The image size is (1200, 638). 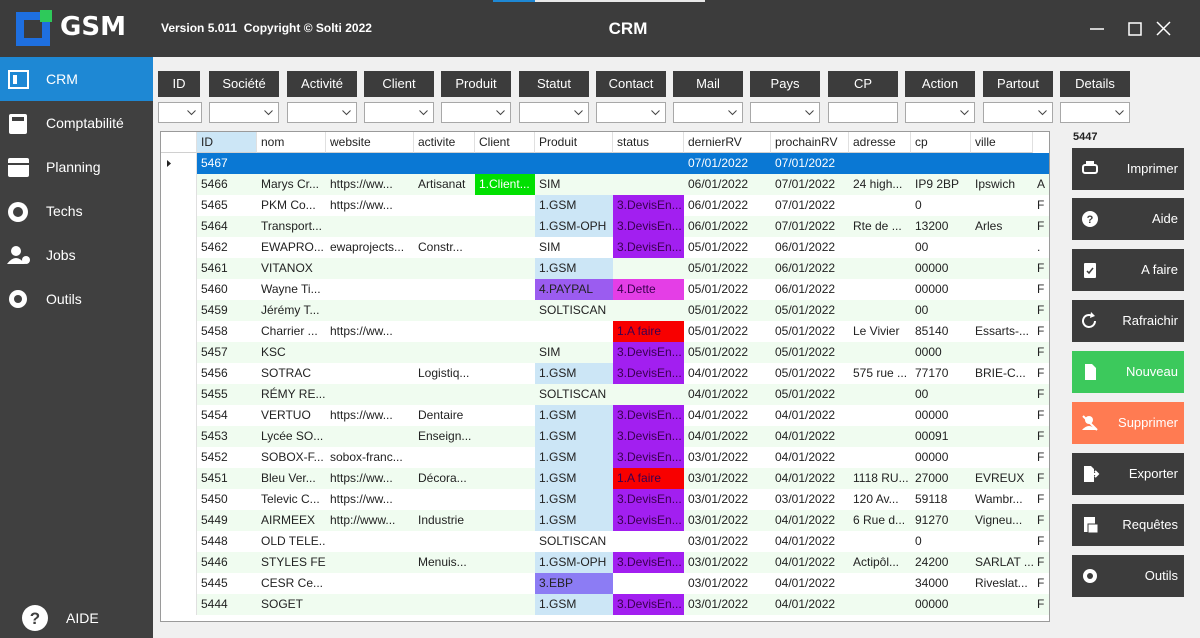 I want to click on table-cell: SOLTISCAN, so click(x=573, y=394).